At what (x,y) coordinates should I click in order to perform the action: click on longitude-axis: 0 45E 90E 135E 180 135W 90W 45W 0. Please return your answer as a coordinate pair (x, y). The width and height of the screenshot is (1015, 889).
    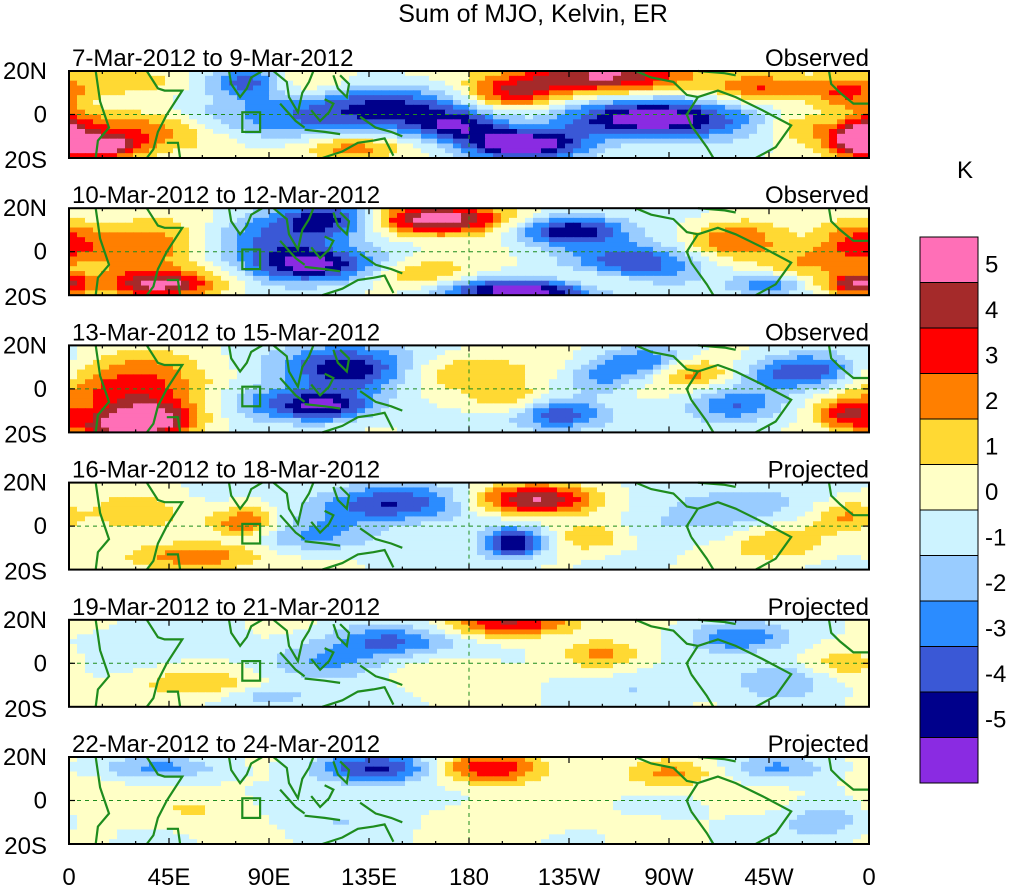
    Looking at the image, I should click on (468, 876).